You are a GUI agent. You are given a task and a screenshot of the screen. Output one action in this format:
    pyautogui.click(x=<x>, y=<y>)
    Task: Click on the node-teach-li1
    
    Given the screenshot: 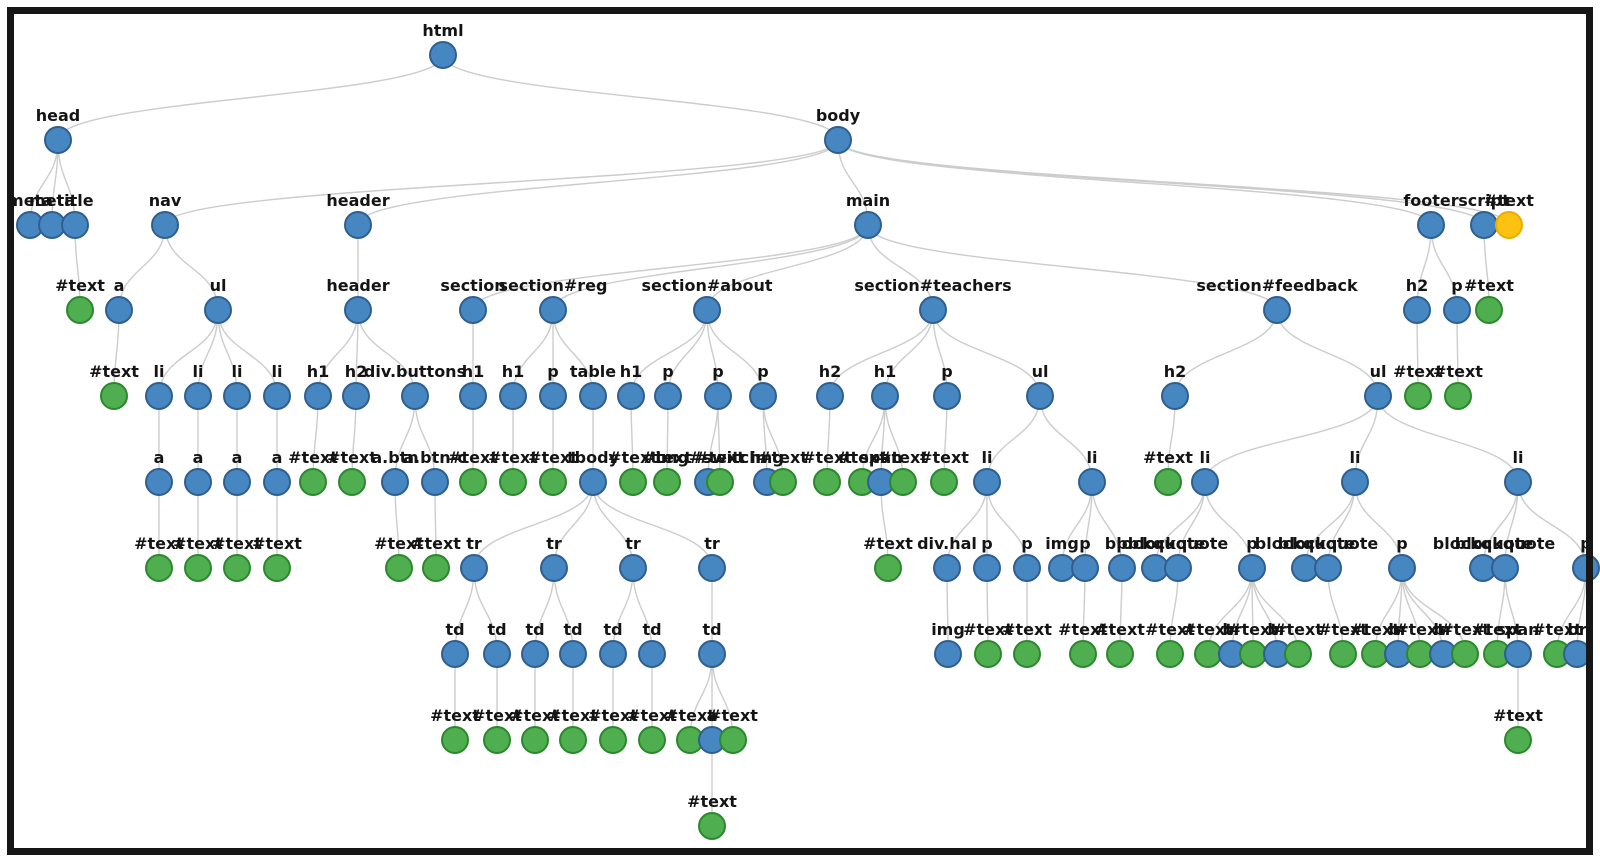 What is the action you would take?
    pyautogui.click(x=987, y=482)
    